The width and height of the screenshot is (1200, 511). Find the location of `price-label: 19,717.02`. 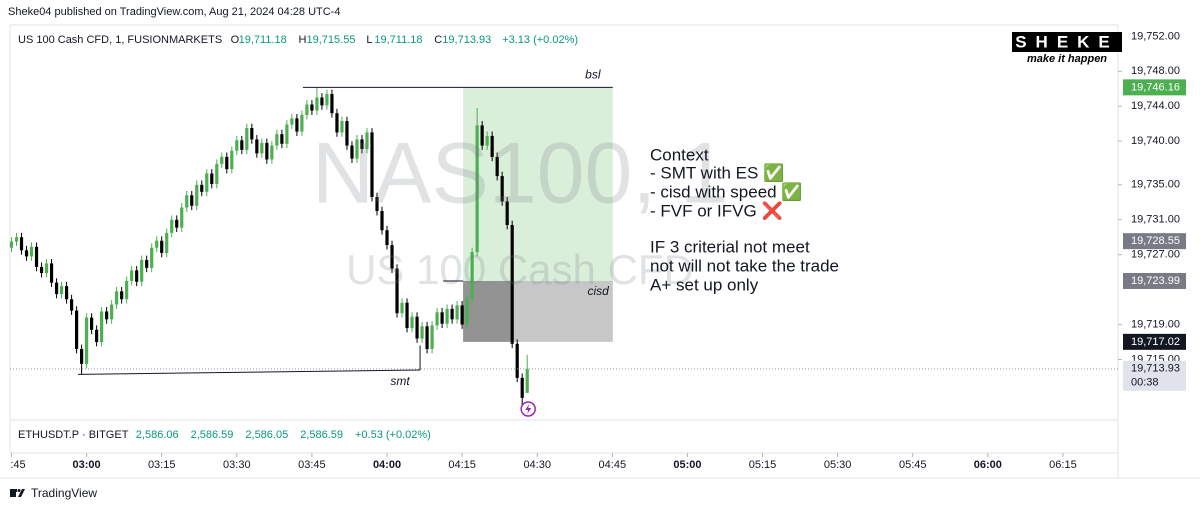

price-label: 19,717.02 is located at coordinates (1155, 342).